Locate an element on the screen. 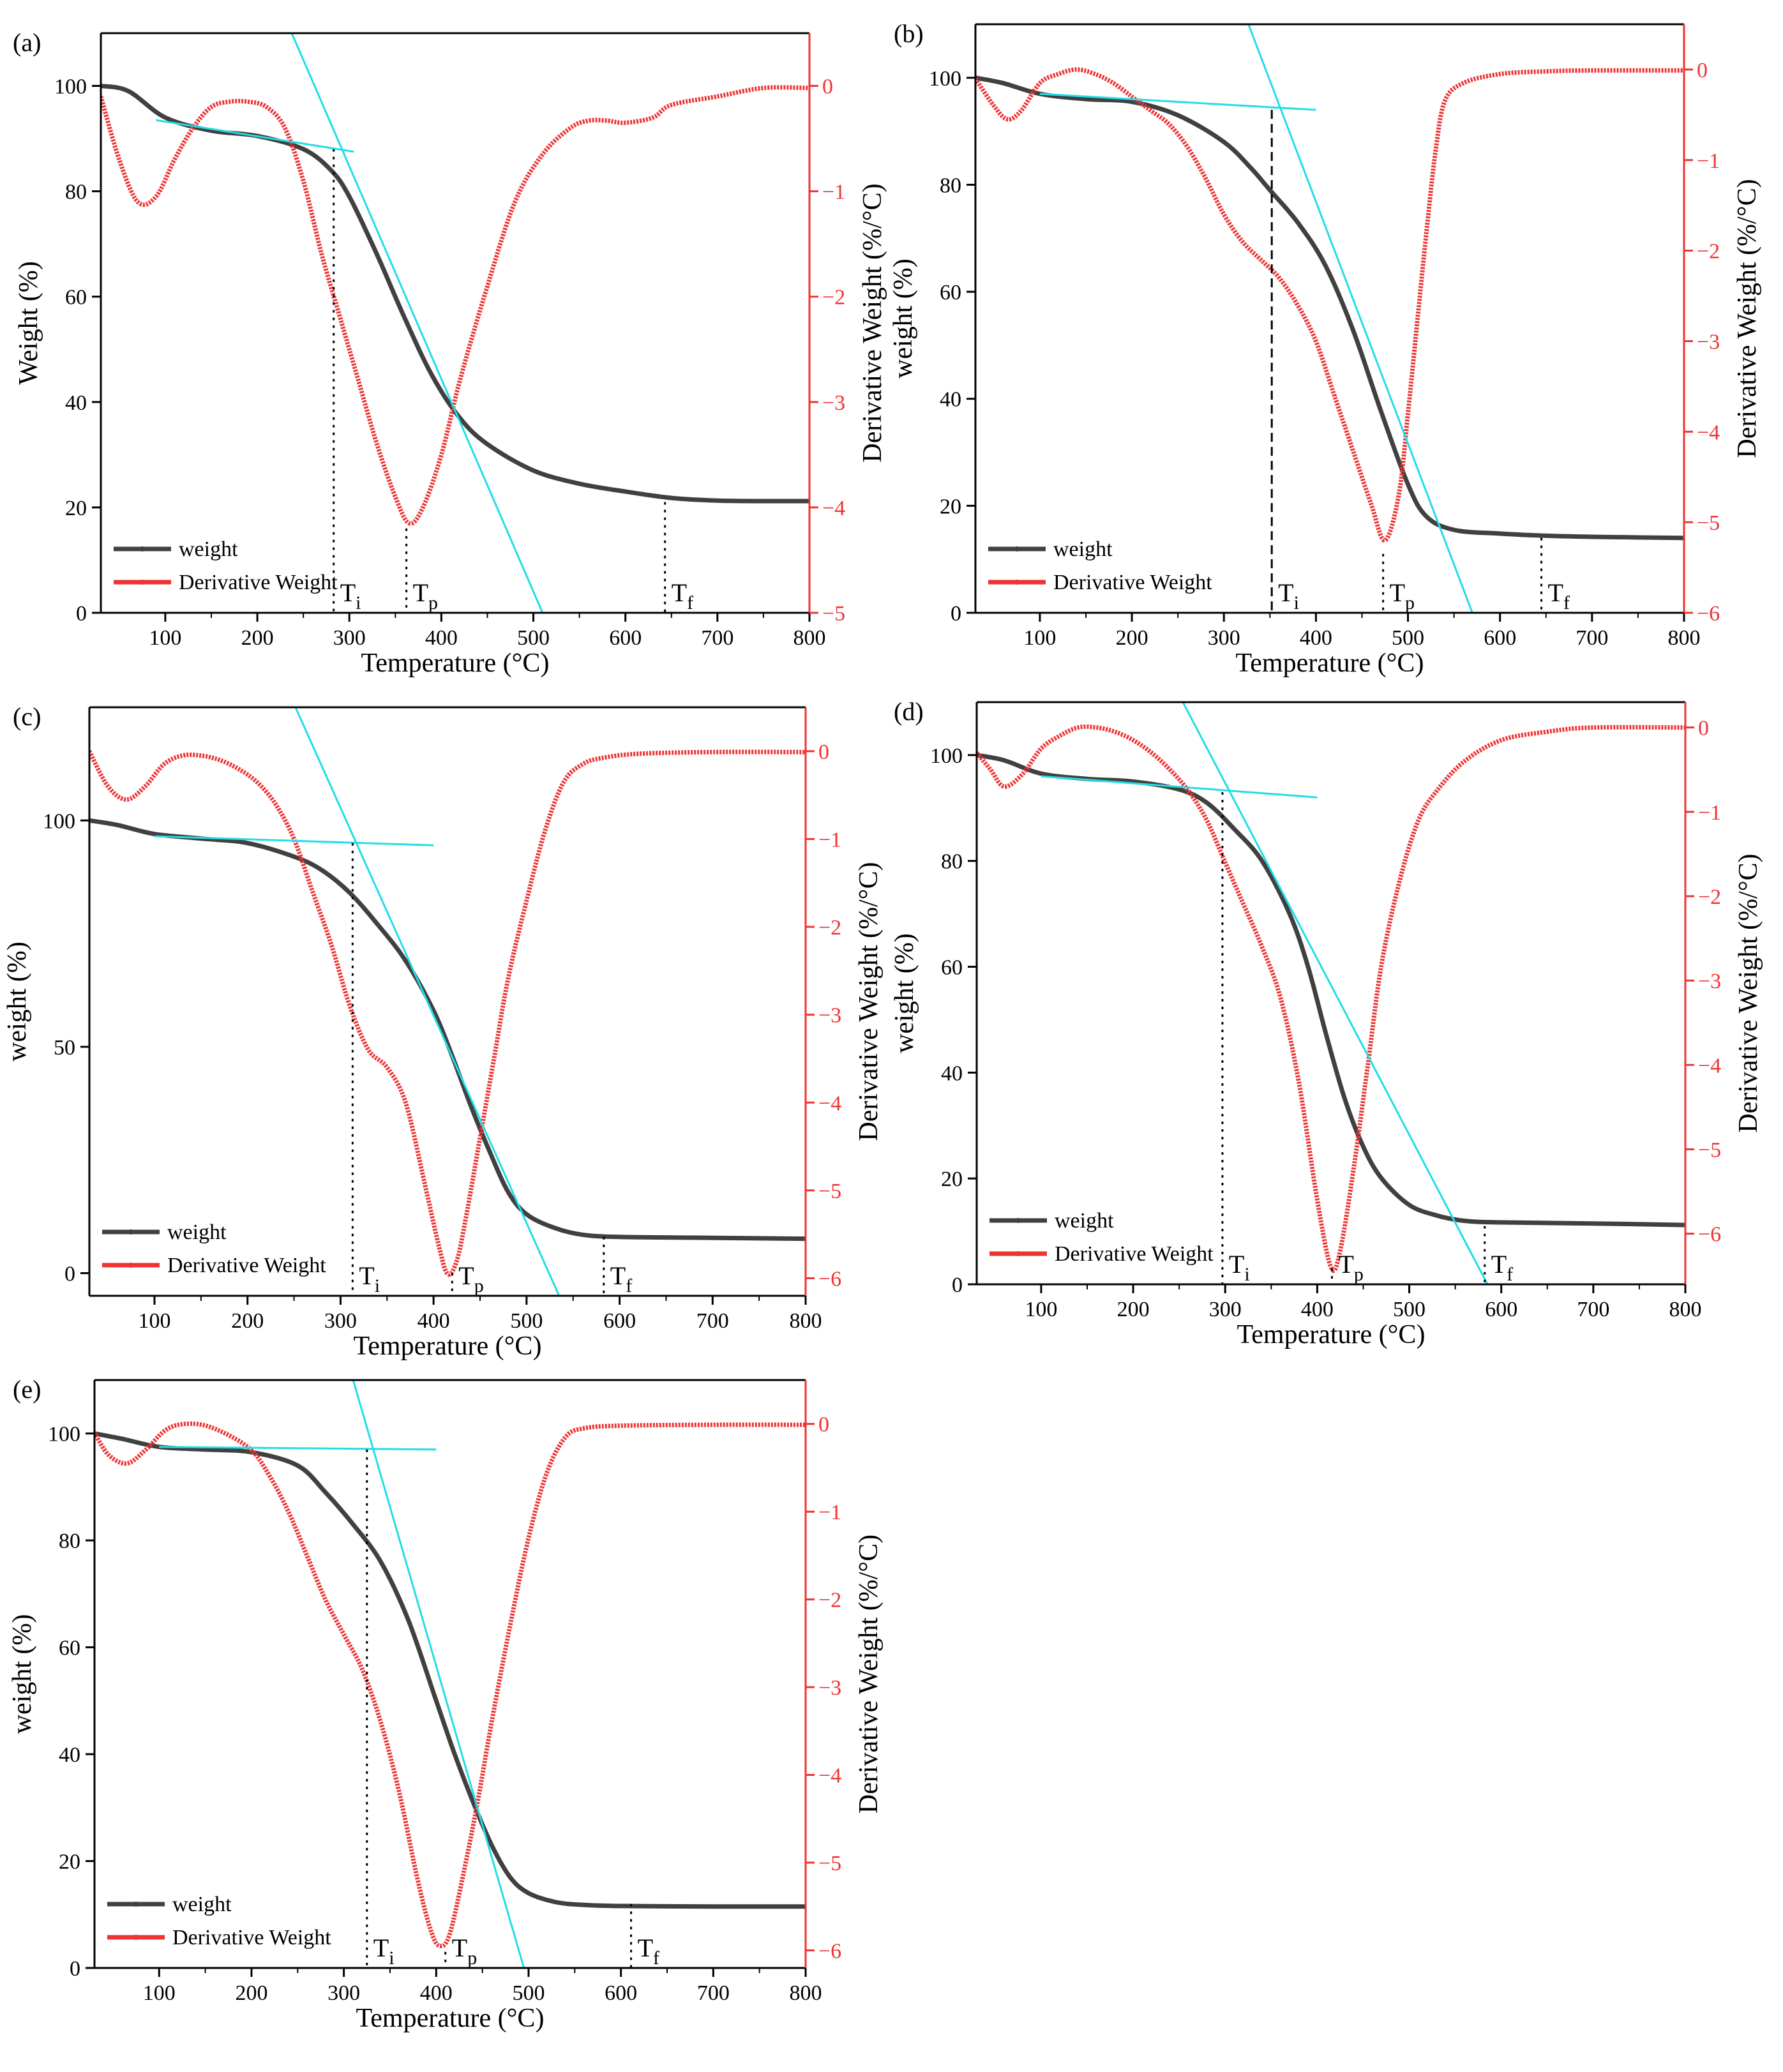 The height and width of the screenshot is (2072, 1783). y-axis-title: Weight (%) is located at coordinates (28, 323).